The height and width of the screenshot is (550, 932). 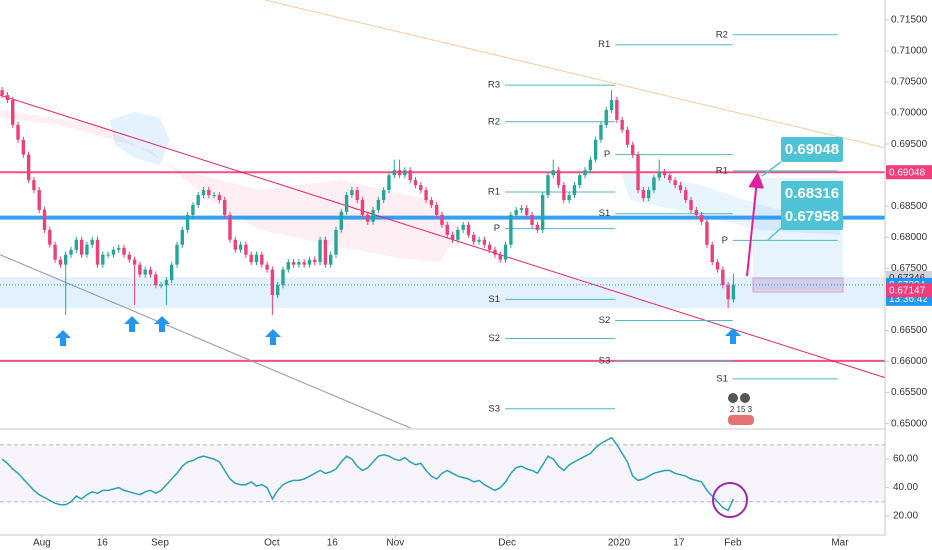 I want to click on callout-box, so click(x=812, y=205).